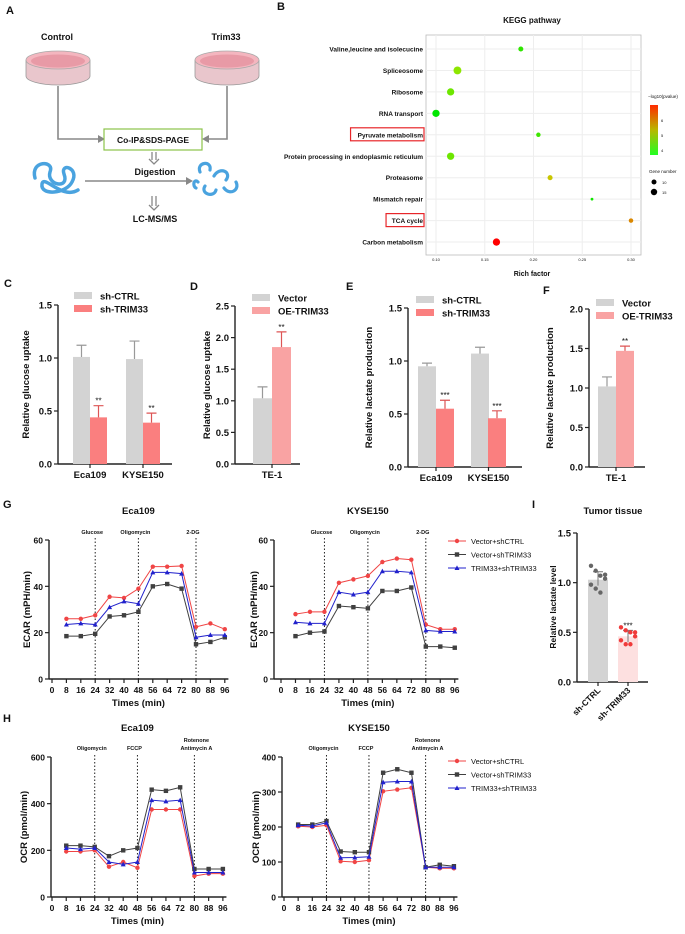 The height and width of the screenshot is (934, 685). I want to click on x-tick-label: 0, so click(52, 908).